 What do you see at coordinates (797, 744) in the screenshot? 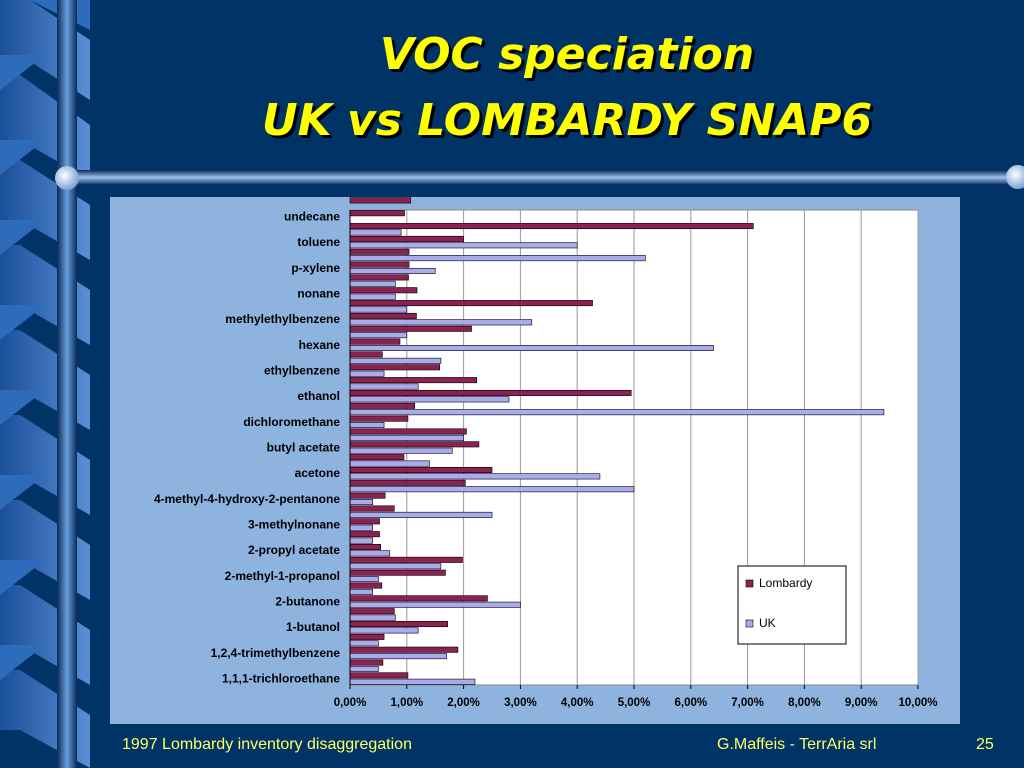
I see `footer-author-text: G.Maffeis - TerrAria srl` at bounding box center [797, 744].